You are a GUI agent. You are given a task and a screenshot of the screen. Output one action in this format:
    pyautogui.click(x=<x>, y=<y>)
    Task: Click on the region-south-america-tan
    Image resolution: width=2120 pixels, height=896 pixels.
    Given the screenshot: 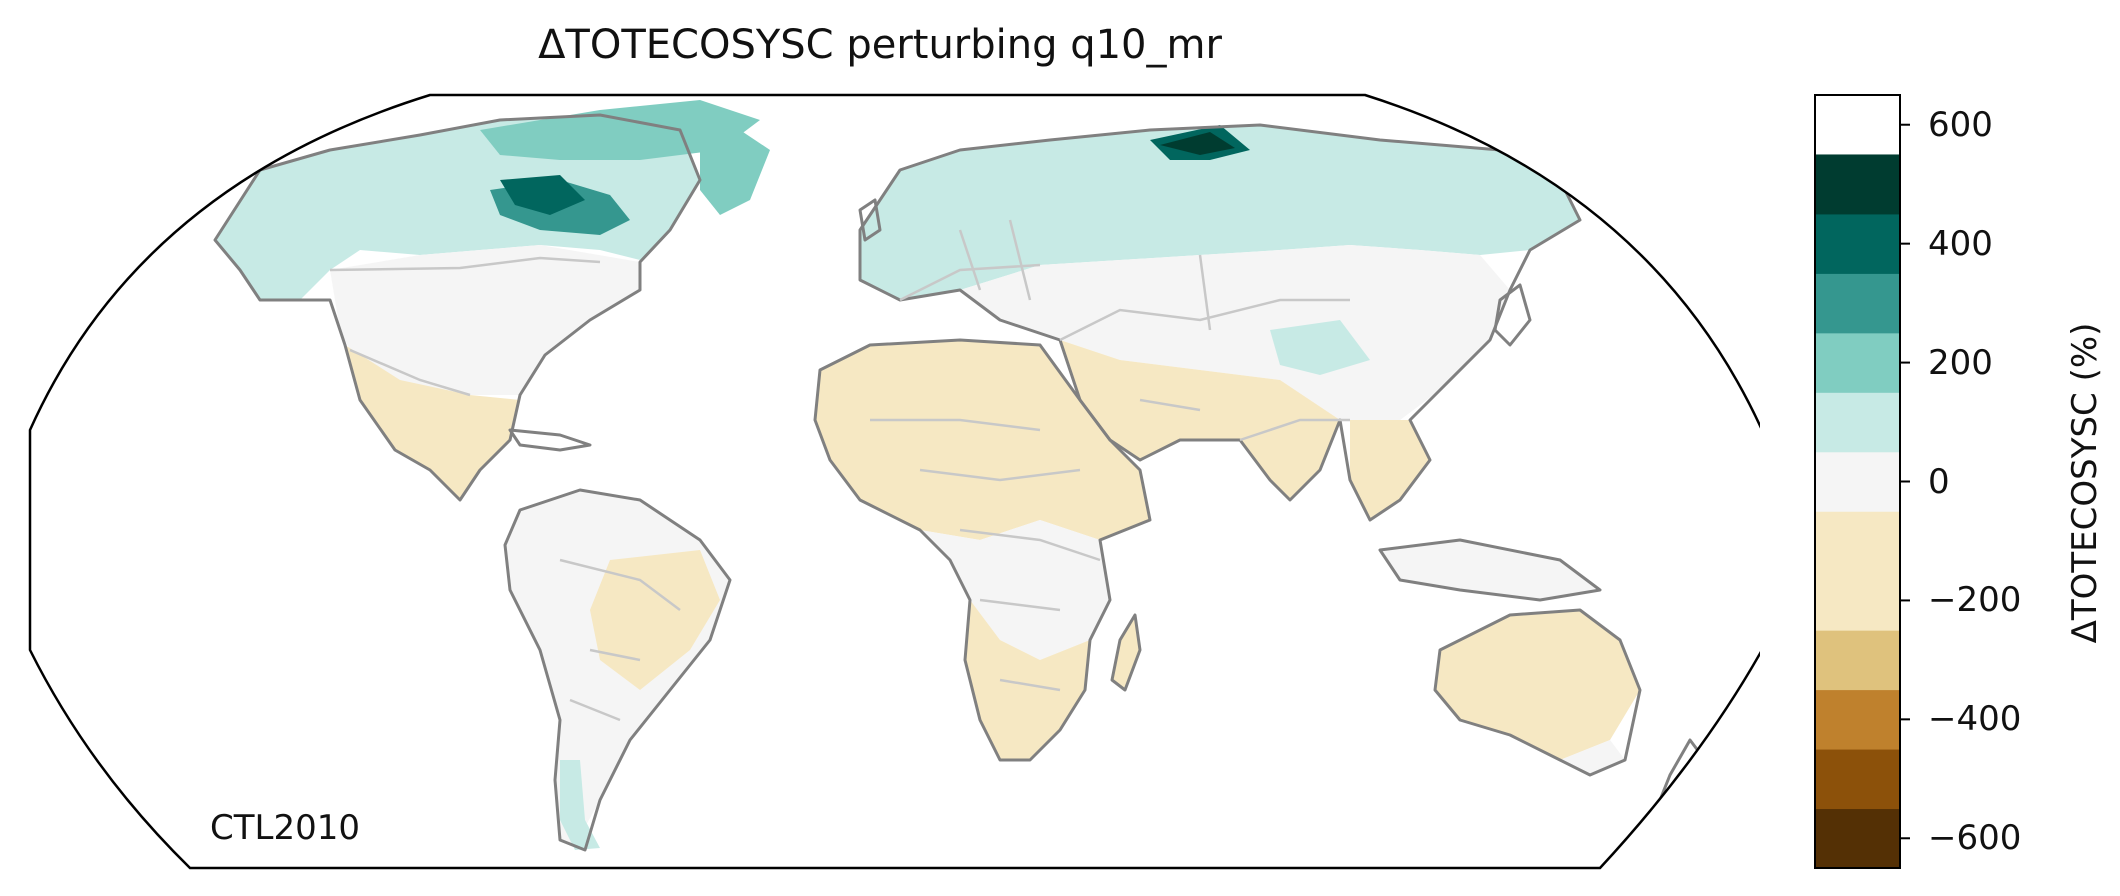 What is the action you would take?
    pyautogui.click(x=655, y=620)
    